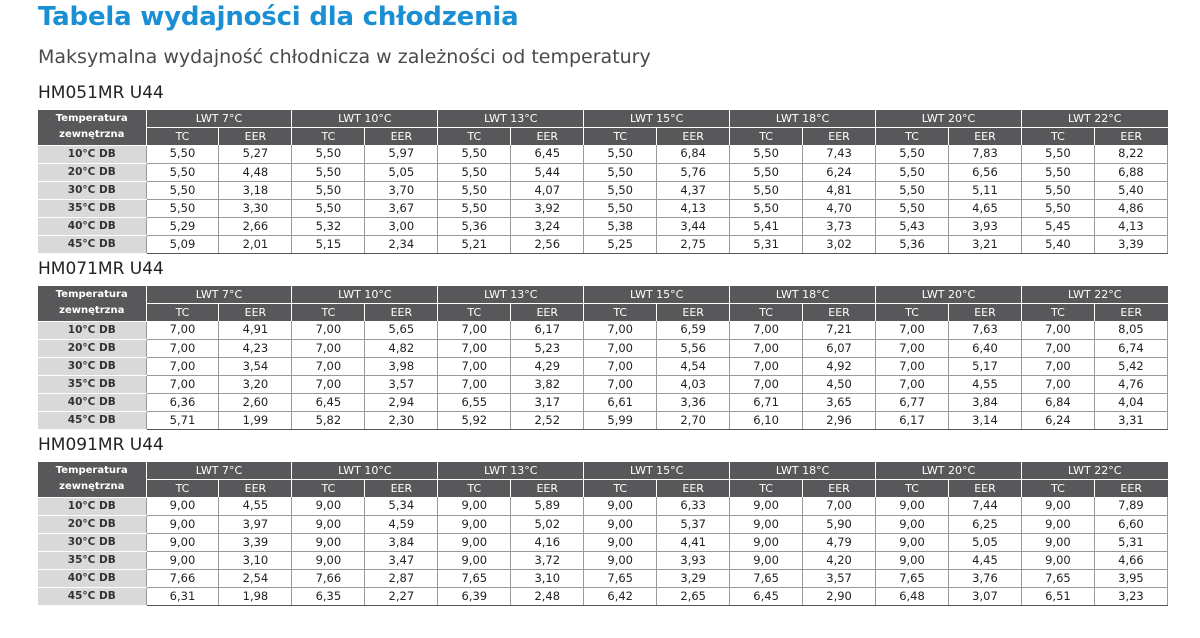 This screenshot has width=1200, height=638. Describe the element at coordinates (92, 542) in the screenshot. I see `row-label-outdoor-temp: 30°C DB` at that location.